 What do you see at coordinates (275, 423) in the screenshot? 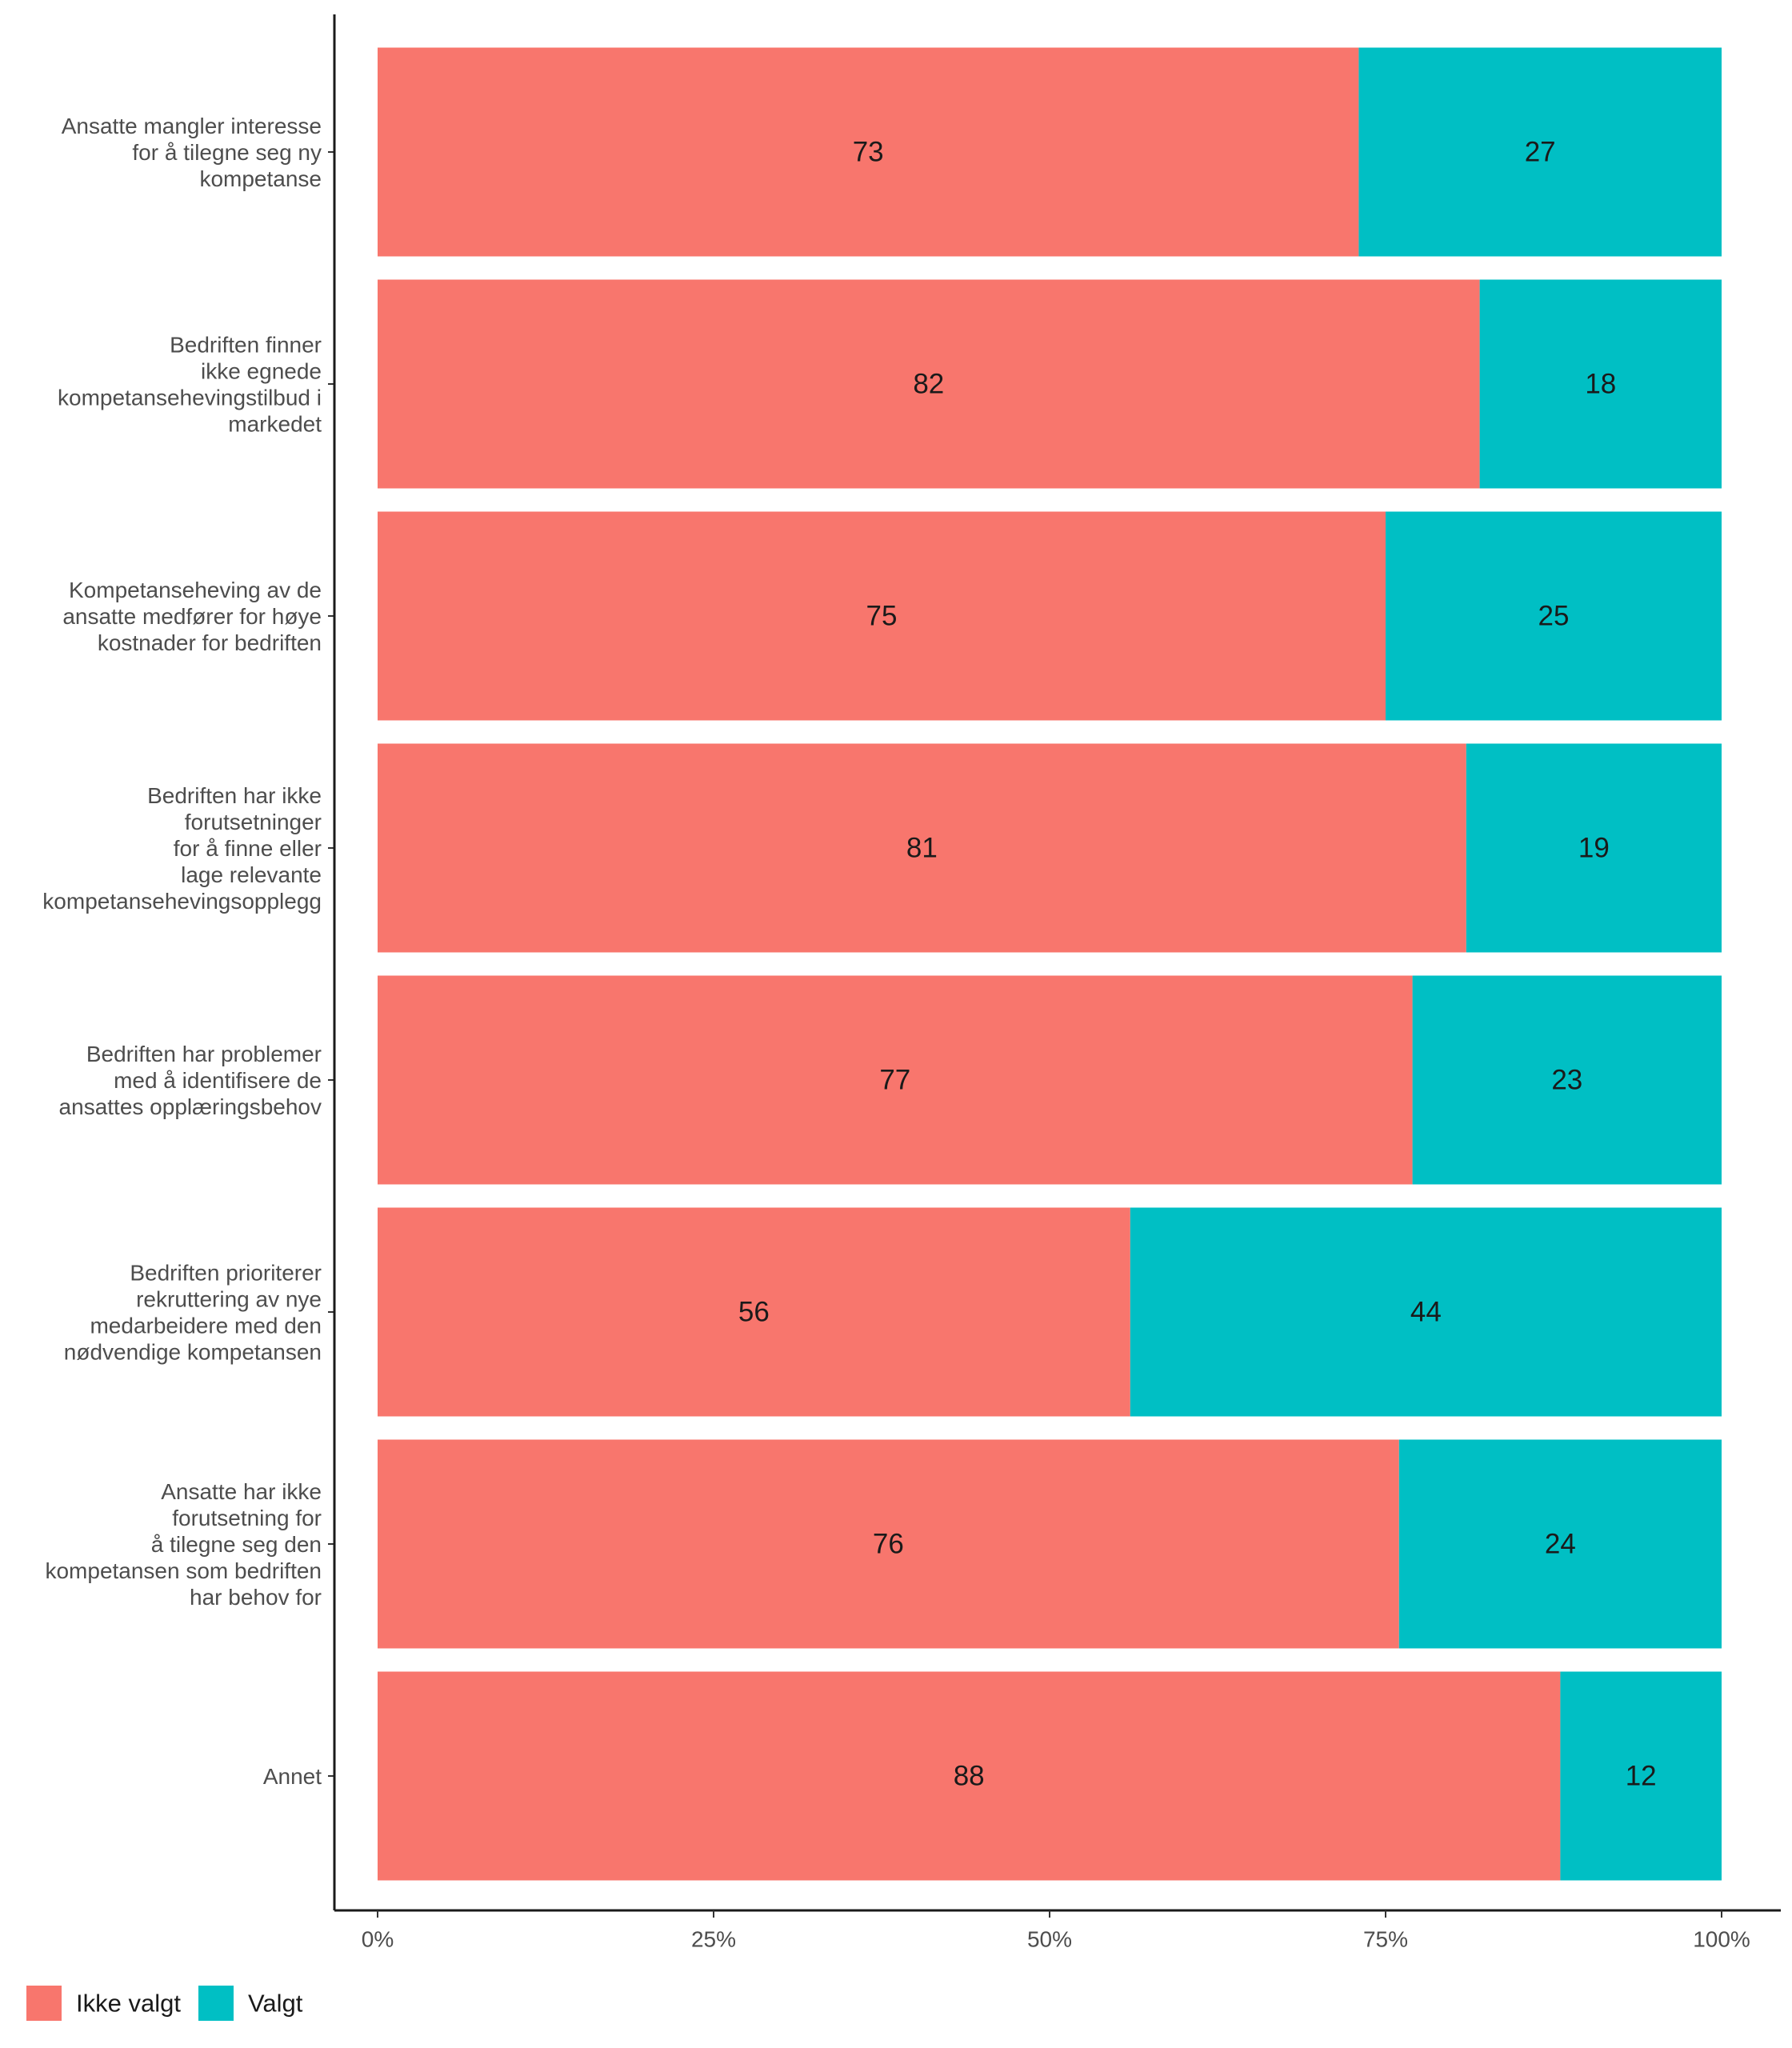
I see `category-label-line: markedet` at bounding box center [275, 423].